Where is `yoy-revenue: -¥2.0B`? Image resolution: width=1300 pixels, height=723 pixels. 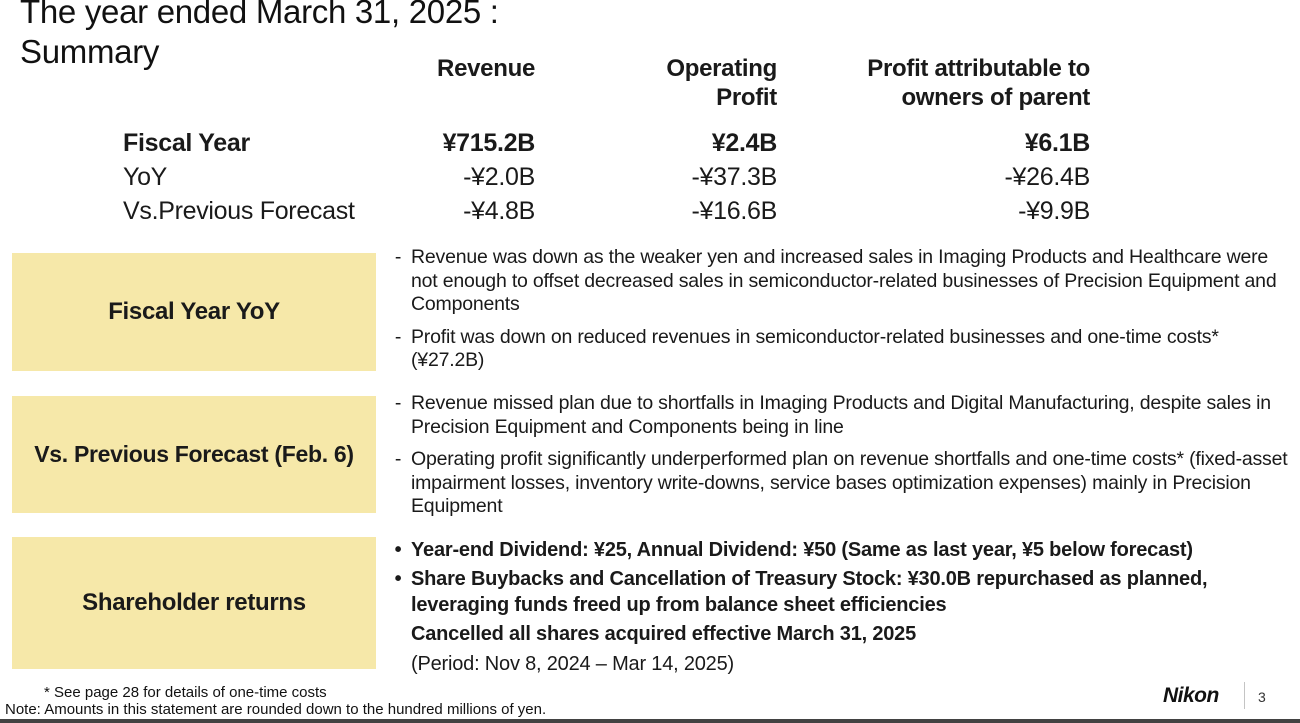
yoy-revenue: -¥2.0B is located at coordinates (499, 177).